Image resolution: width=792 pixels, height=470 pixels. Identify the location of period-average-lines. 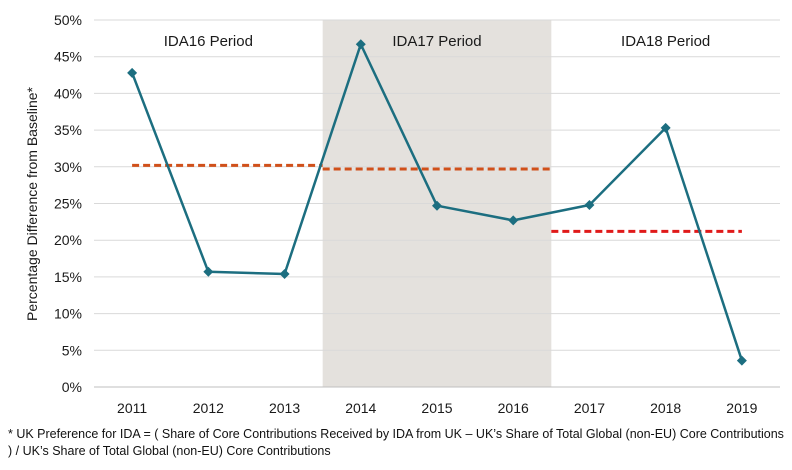
(437, 198).